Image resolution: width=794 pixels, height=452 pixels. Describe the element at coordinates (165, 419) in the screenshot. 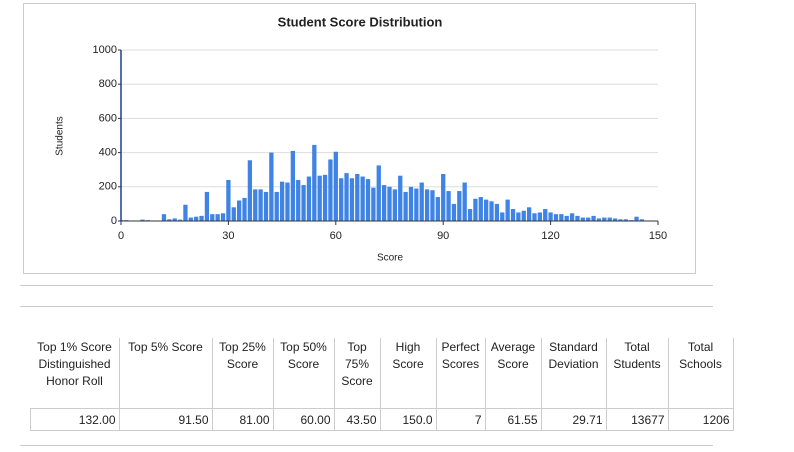

I see `cell: 91.50` at that location.